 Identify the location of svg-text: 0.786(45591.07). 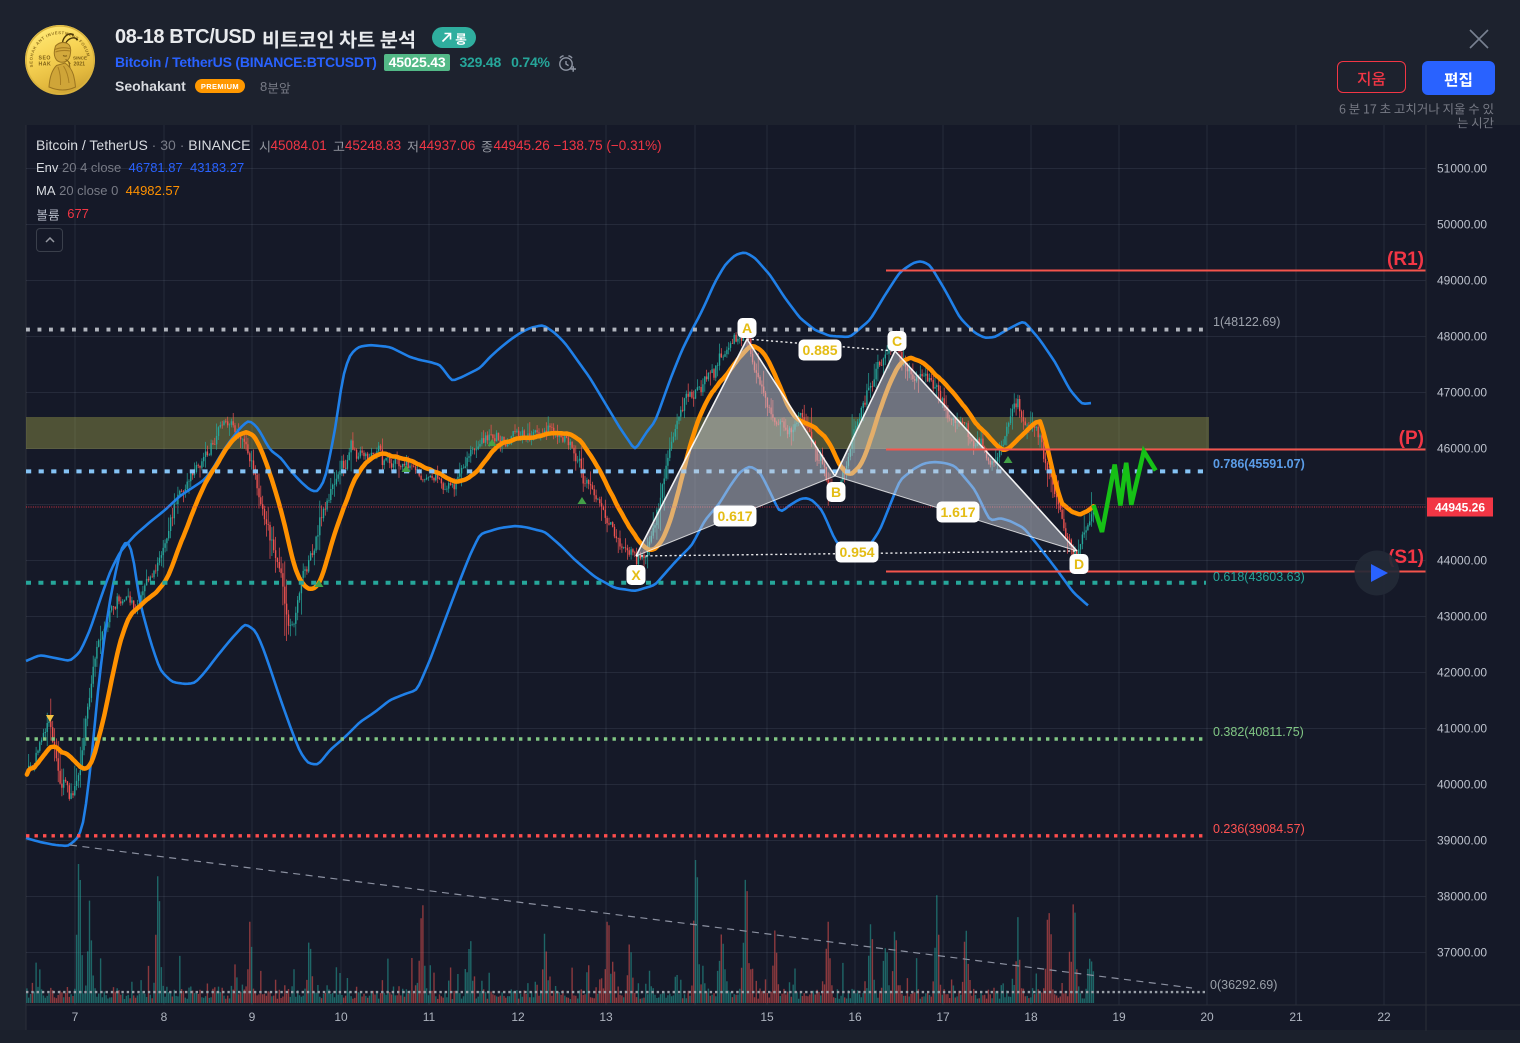
(1259, 464).